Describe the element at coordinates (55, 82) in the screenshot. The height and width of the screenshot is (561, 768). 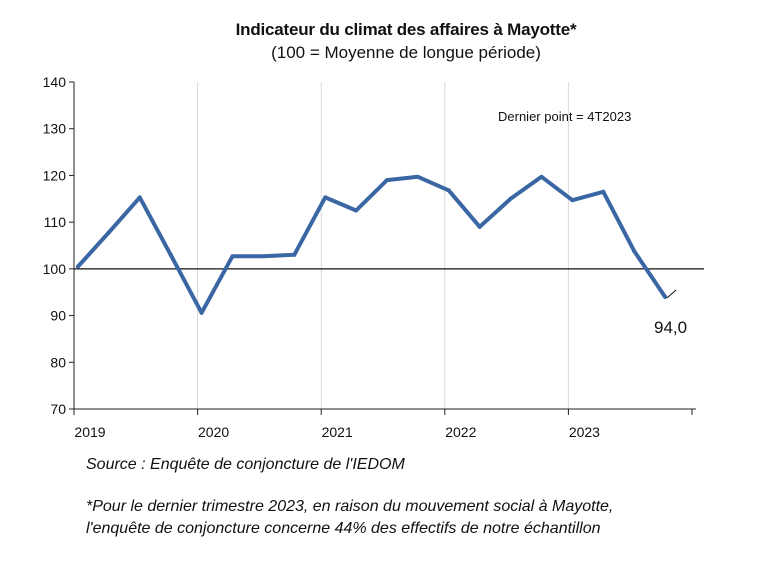
I see `y-tick-label: 140` at that location.